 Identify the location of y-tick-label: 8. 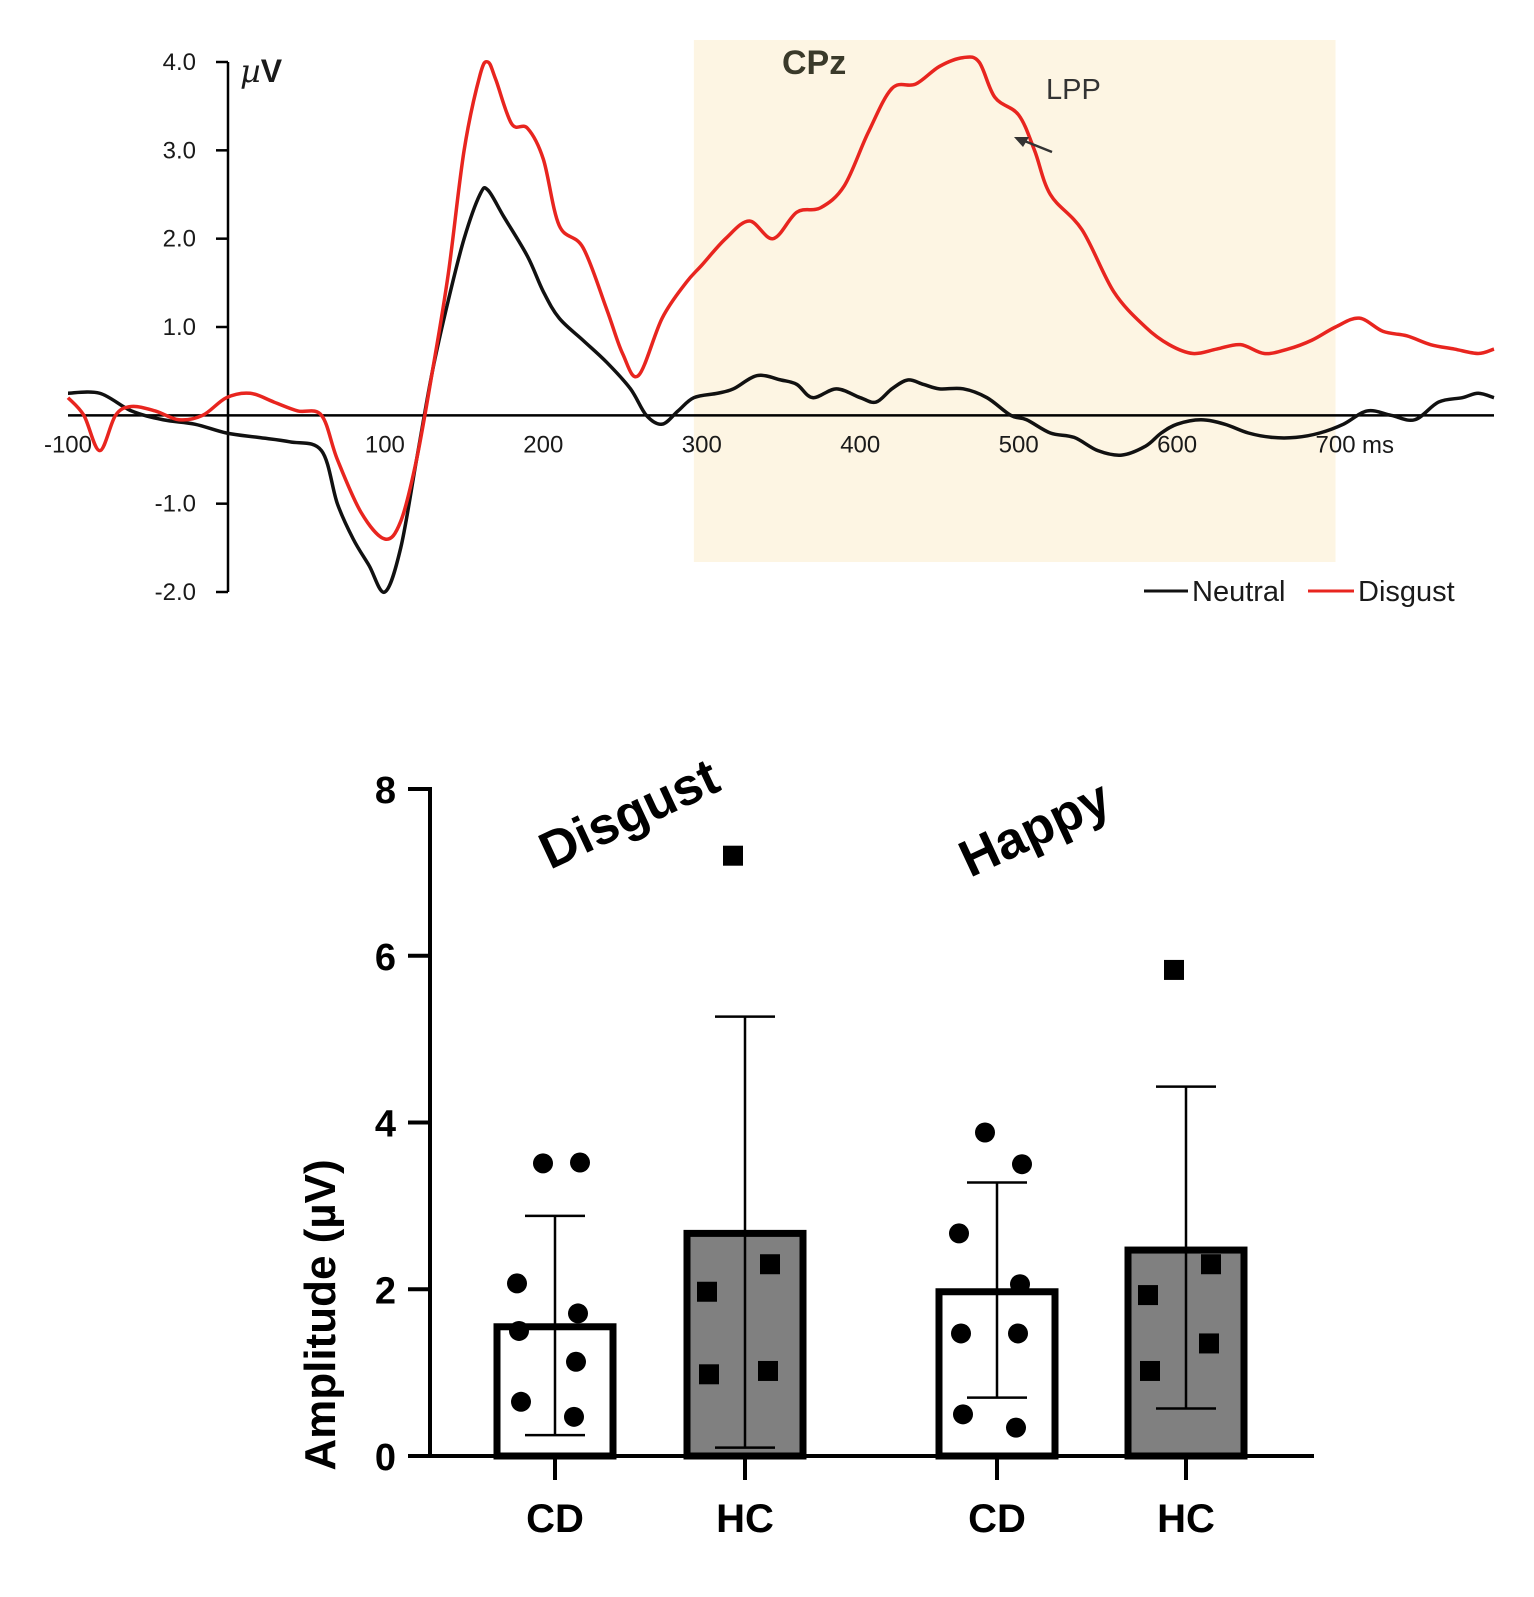
(385, 791).